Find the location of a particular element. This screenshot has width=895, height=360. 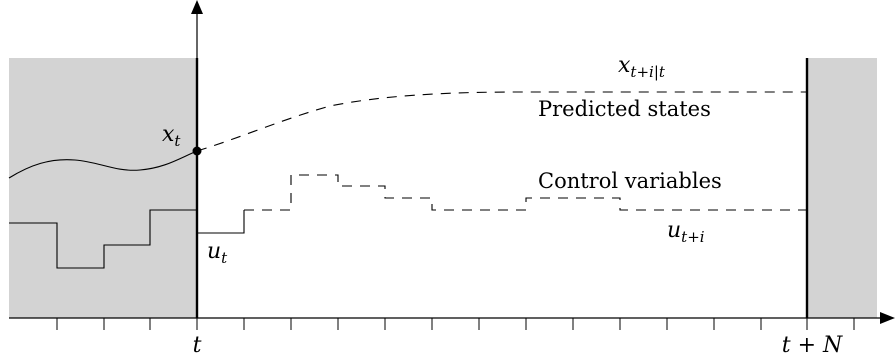

vertical-axis-arrowhead is located at coordinates (197, 7).